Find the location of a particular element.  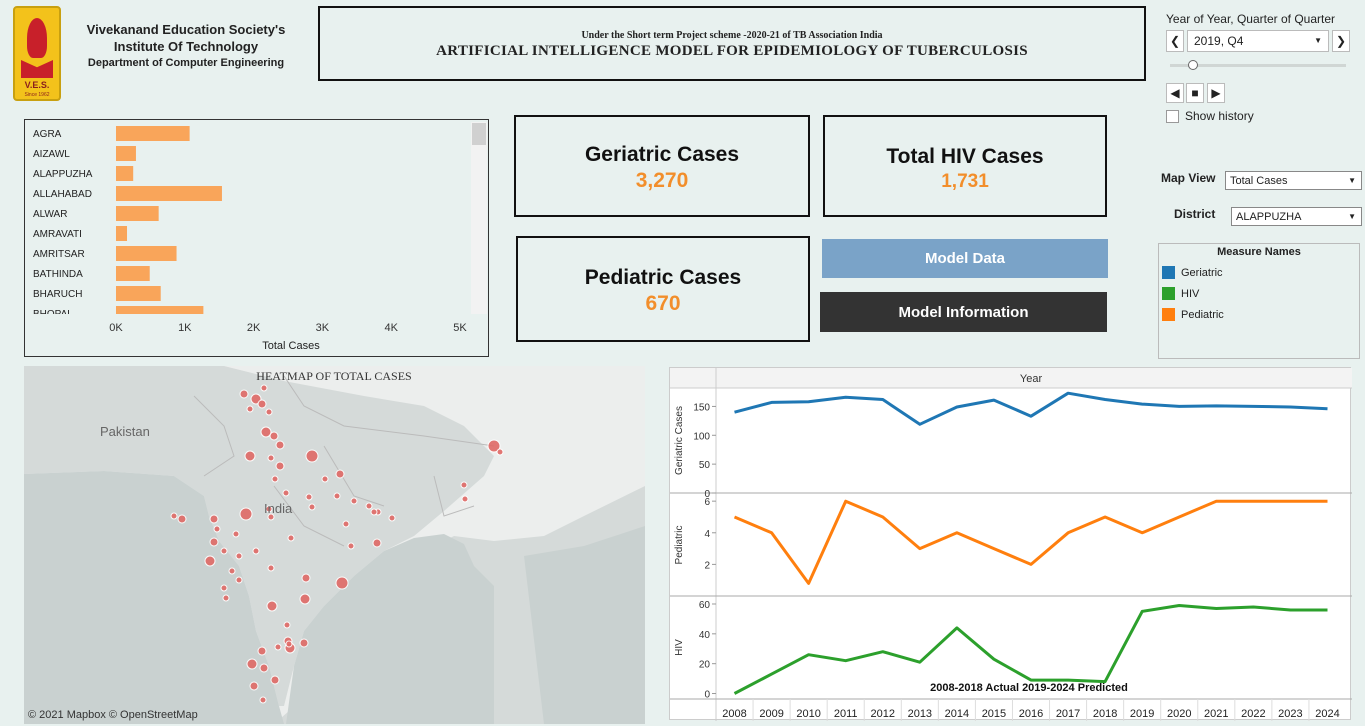

sea-region is located at coordinates (584, 625).